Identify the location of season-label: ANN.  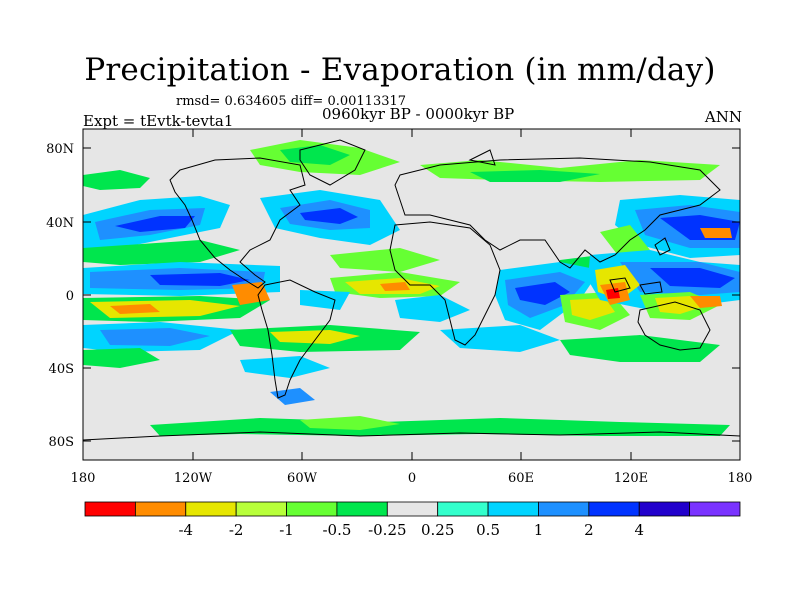
(723, 117).